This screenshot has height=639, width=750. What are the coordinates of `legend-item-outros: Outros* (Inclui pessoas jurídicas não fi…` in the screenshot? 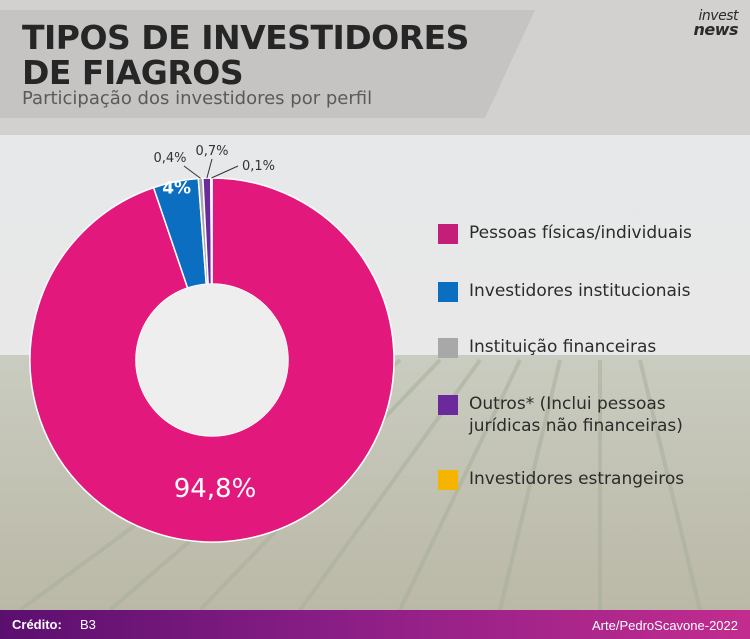 It's located at (576, 415).